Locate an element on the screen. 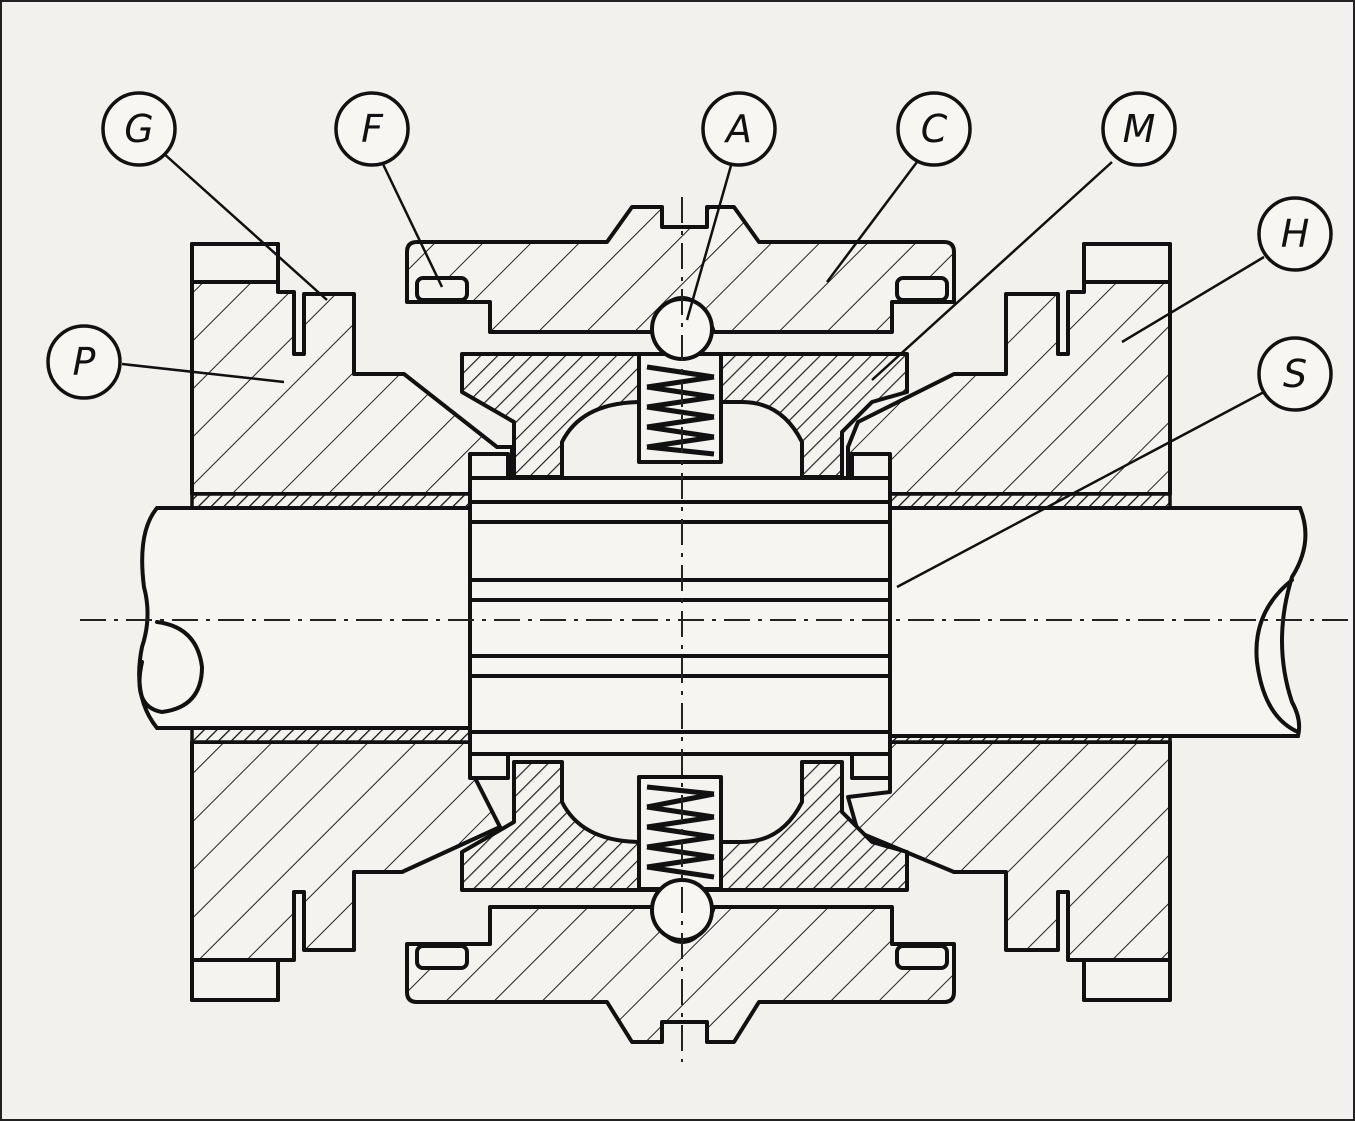  callout-h: H is located at coordinates (1295, 234).